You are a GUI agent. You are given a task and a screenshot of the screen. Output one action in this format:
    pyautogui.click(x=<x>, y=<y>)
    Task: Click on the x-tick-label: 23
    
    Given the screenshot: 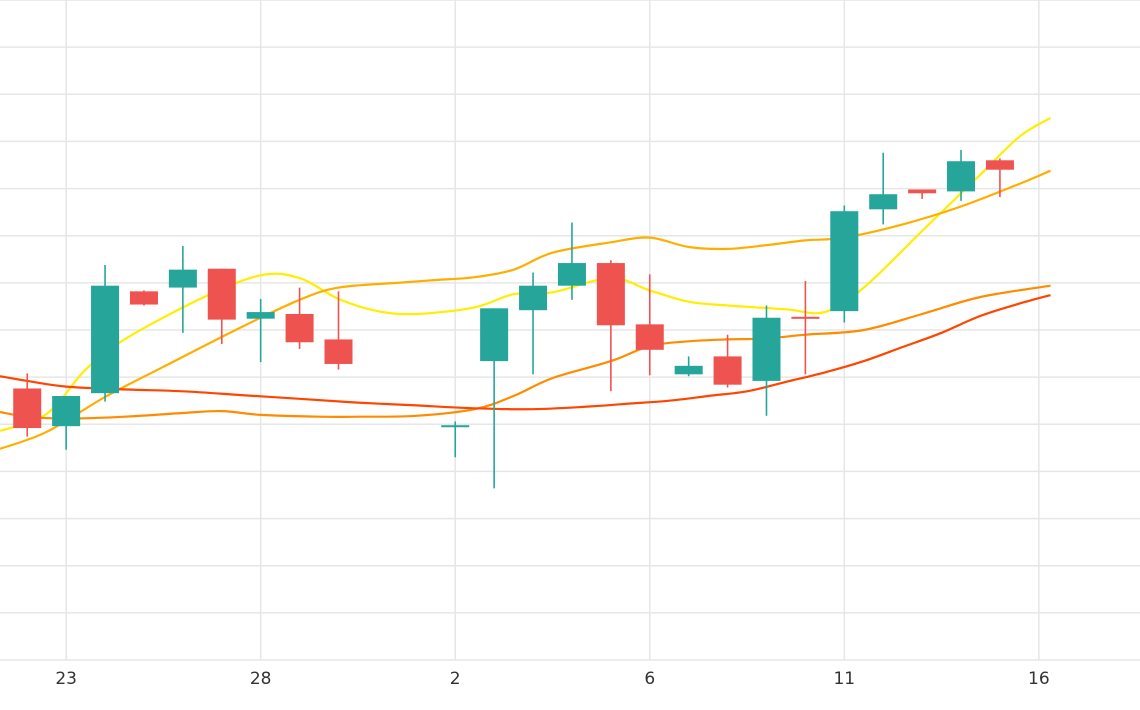 What is the action you would take?
    pyautogui.click(x=66, y=679)
    